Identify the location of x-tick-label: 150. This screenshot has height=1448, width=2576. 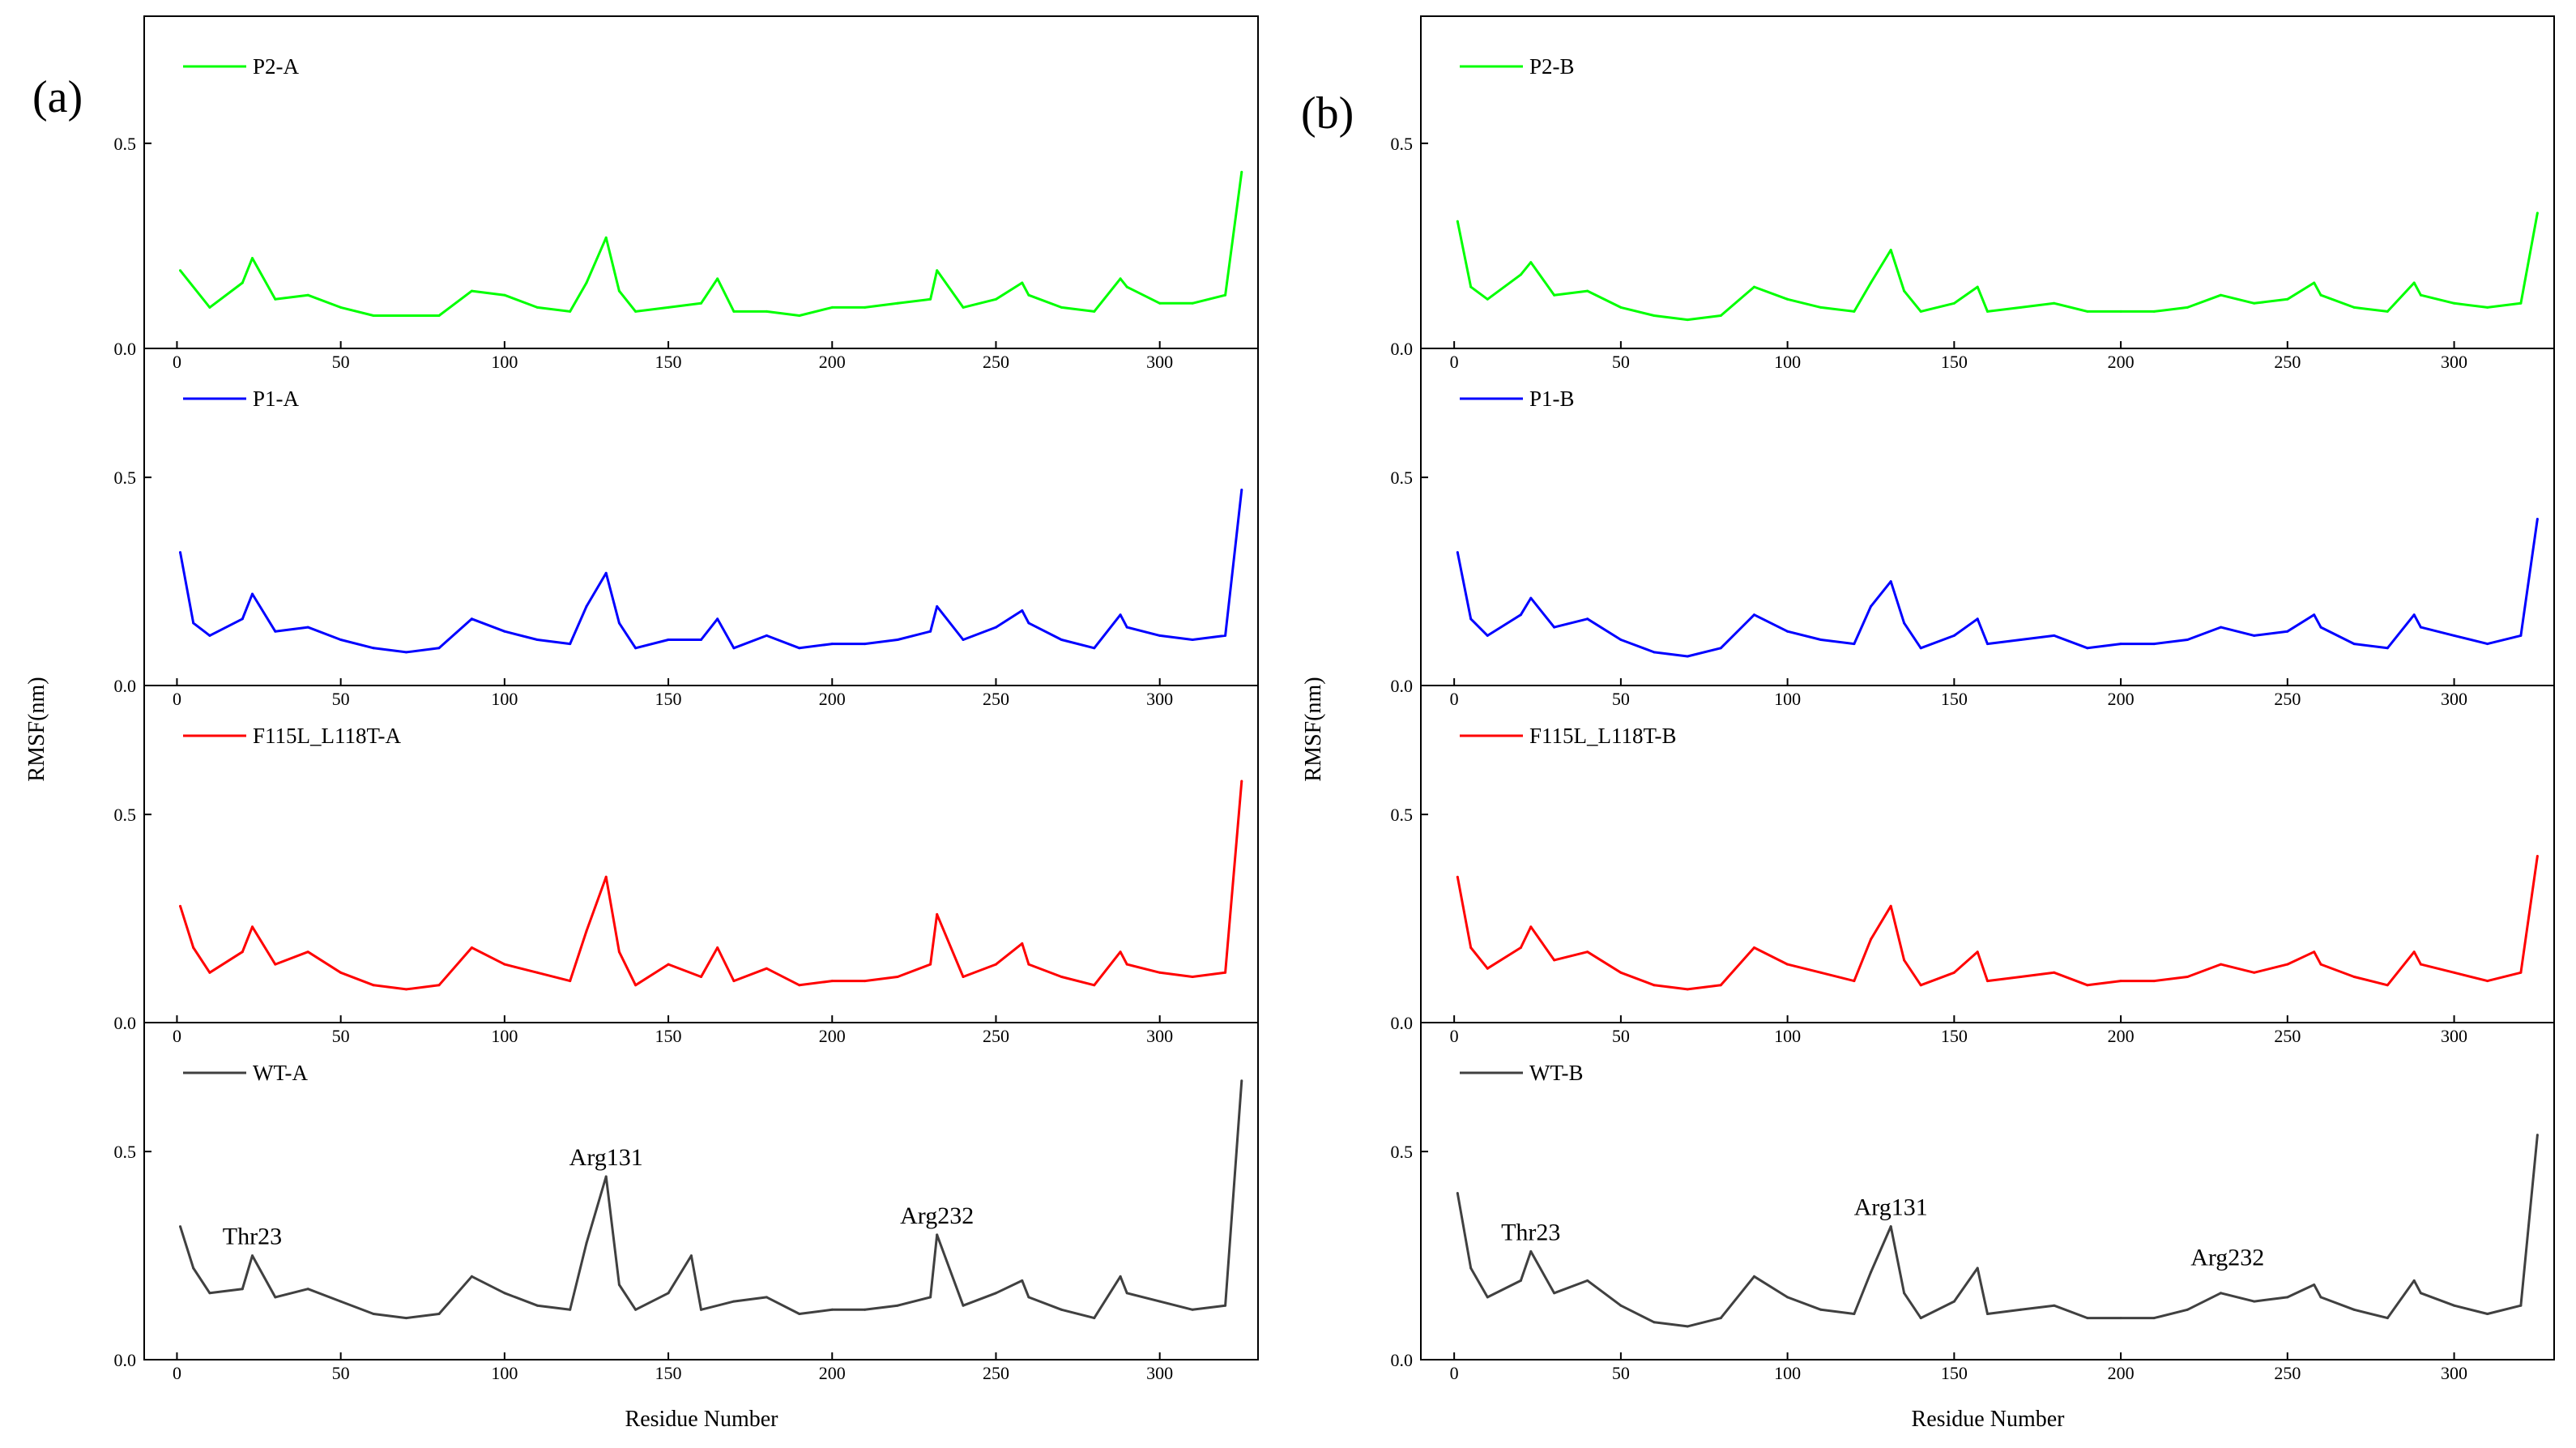
(1955, 1373).